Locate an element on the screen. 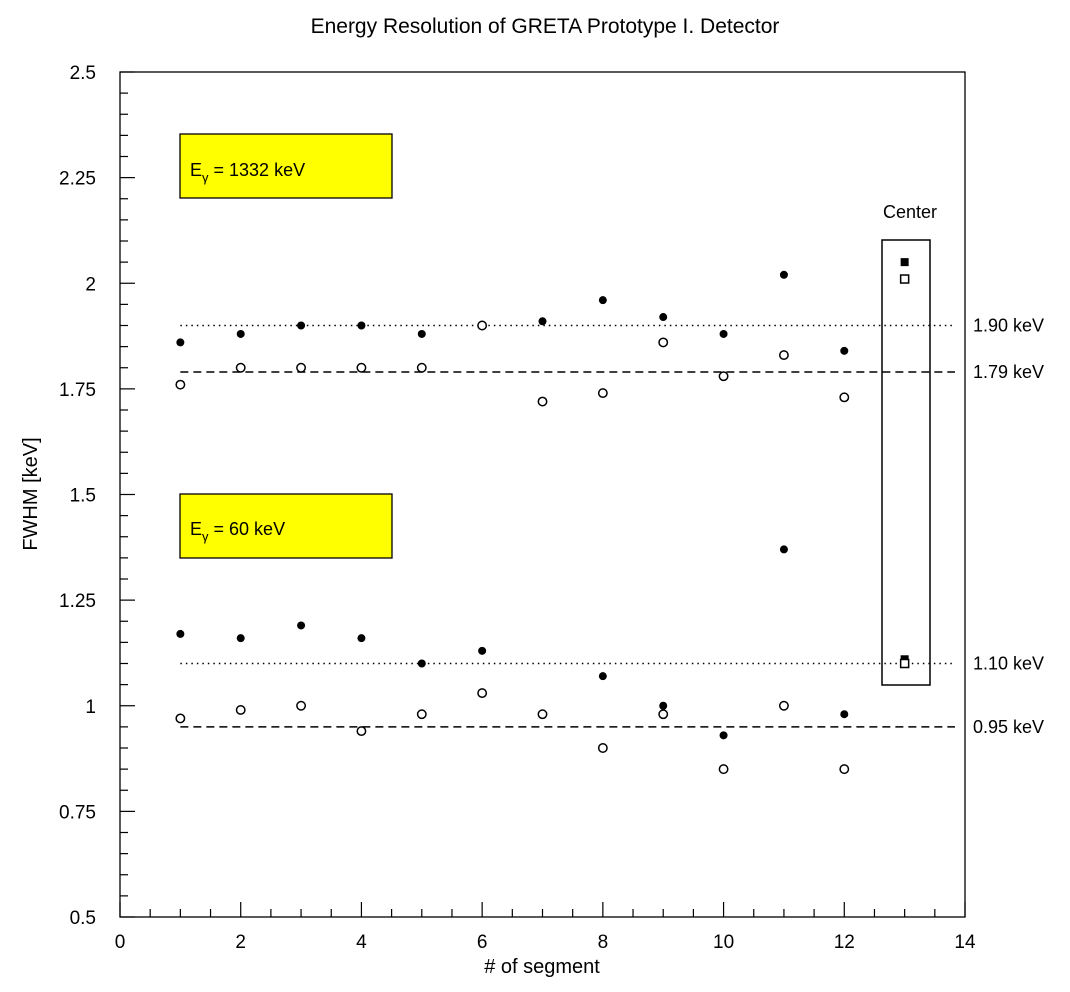 Image resolution: width=1070 pixels, height=992 pixels. label-box-60-text: Eγ = 60 keV is located at coordinates (237, 531).